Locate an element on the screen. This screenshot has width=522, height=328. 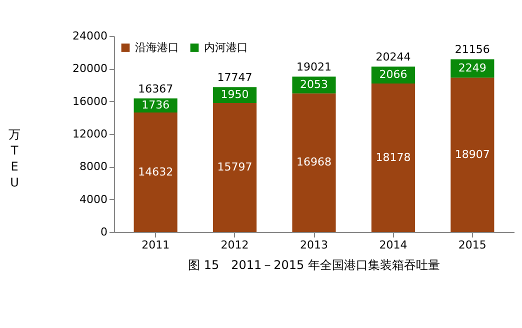
x-tick-label: 2014 is located at coordinates (393, 245).